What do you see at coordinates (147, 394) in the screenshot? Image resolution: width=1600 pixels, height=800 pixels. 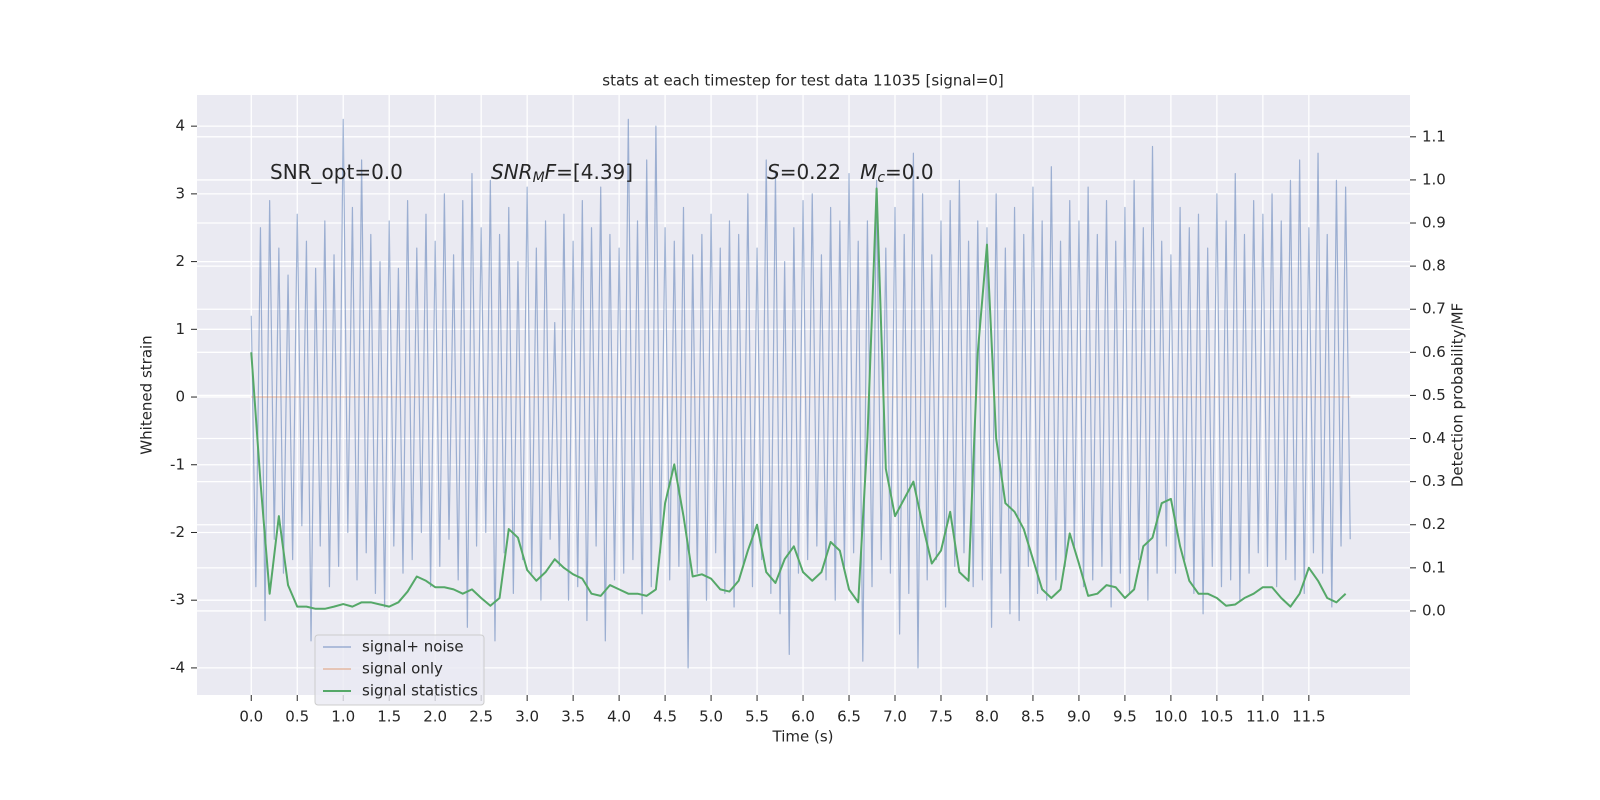 I see `y-axis-label: Whitened strain` at bounding box center [147, 394].